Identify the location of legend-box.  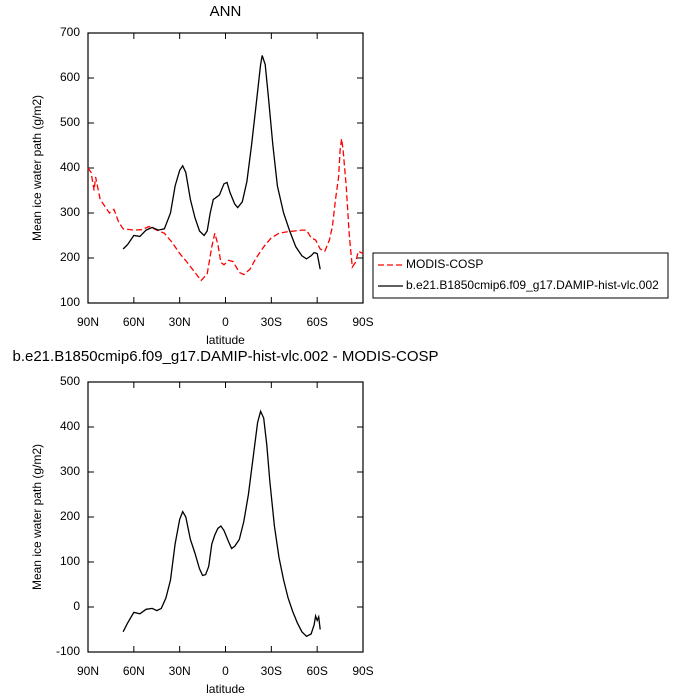
(520, 275).